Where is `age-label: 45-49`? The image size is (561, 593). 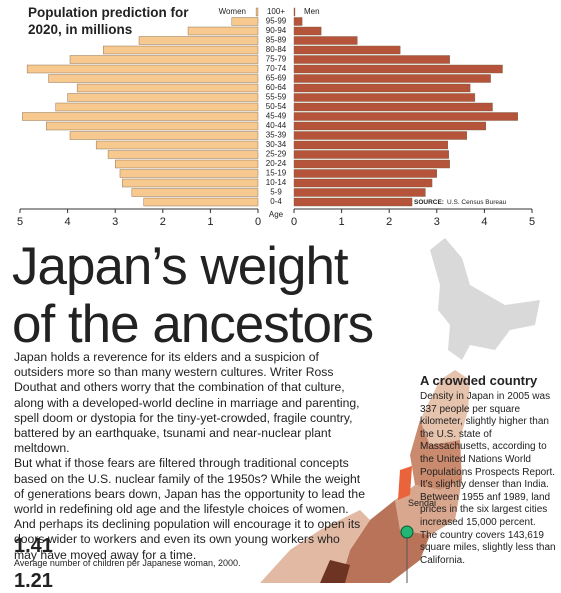
age-label: 45-49 is located at coordinates (276, 116).